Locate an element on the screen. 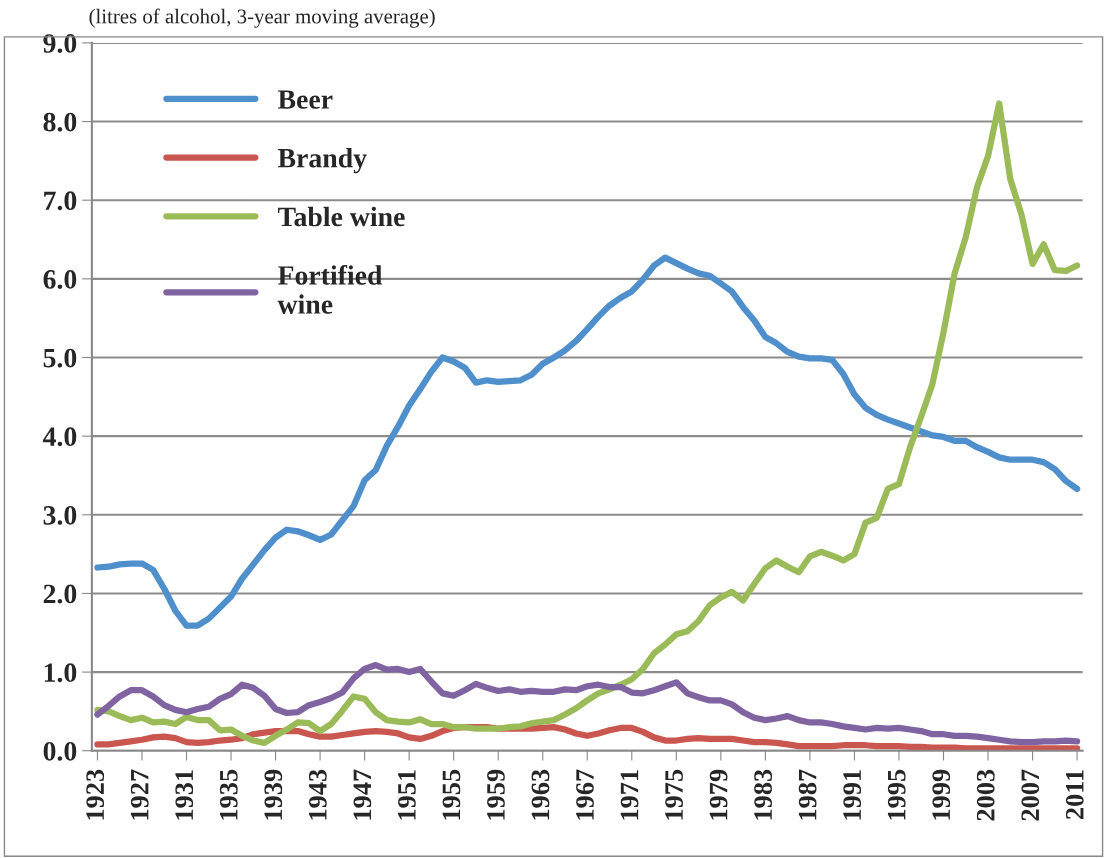 The height and width of the screenshot is (858, 1107). y-tick-label: 0.0 is located at coordinates (60, 751).